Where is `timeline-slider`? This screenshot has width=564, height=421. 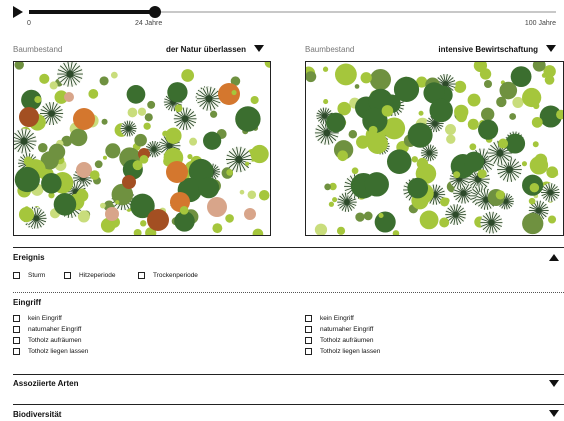 timeline-slider is located at coordinates (292, 12).